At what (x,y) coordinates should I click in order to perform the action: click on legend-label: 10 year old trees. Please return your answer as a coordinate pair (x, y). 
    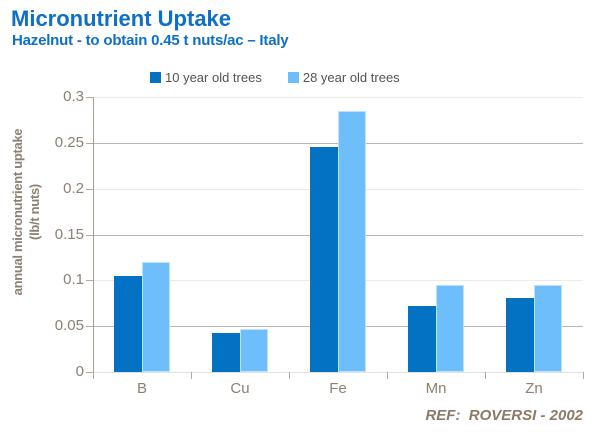
    Looking at the image, I should click on (213, 77).